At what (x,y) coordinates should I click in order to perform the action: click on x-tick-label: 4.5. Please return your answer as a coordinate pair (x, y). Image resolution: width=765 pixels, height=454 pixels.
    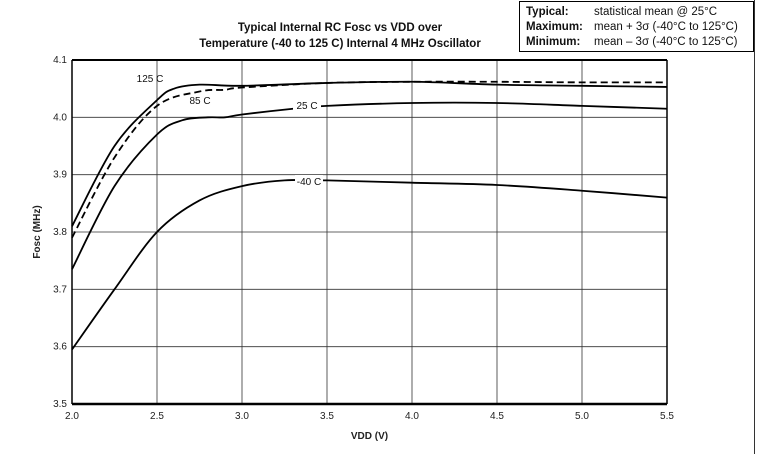
    Looking at the image, I should click on (497, 416).